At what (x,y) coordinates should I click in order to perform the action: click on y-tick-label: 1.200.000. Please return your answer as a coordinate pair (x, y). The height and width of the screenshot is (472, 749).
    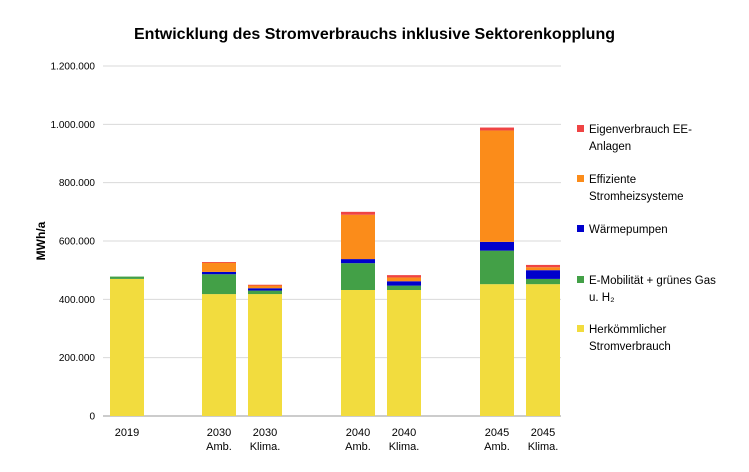
    Looking at the image, I should click on (73, 67).